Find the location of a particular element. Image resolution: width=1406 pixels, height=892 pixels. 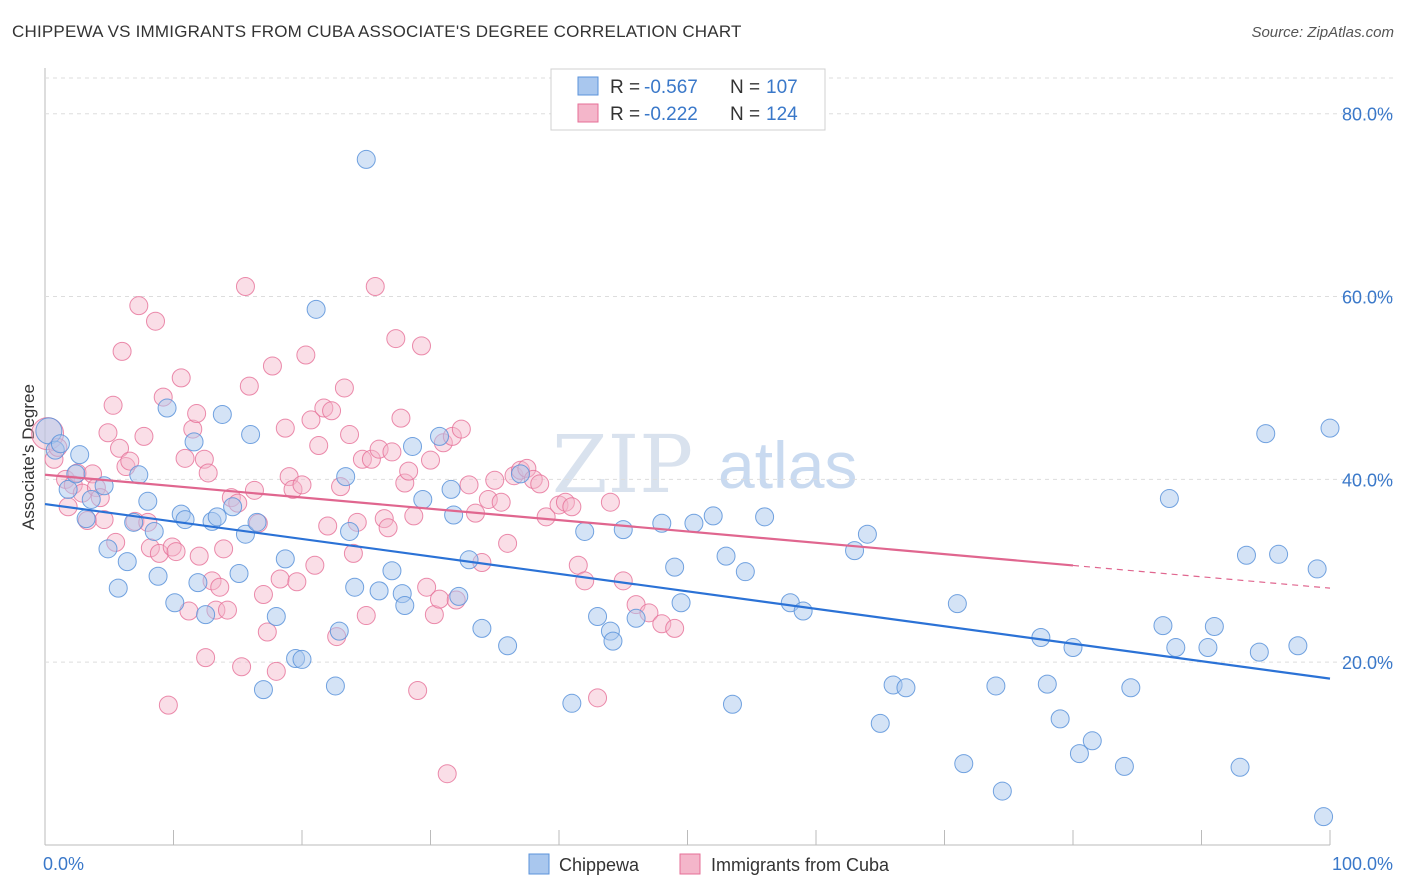

legend-swatch-chippewa is located at coordinates (588, 86).